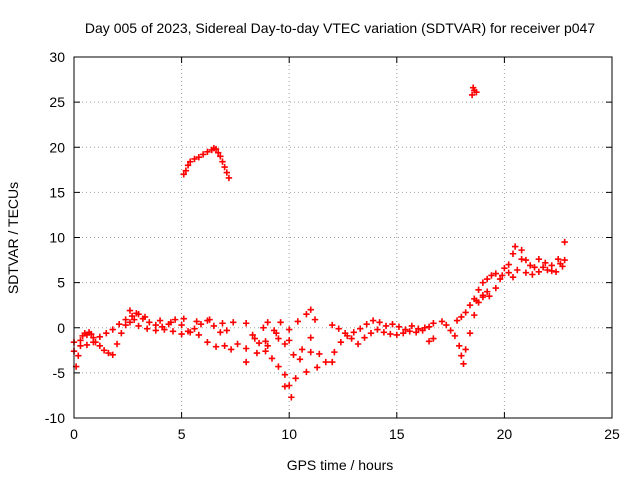 Image resolution: width=640 pixels, height=480 pixels. What do you see at coordinates (289, 434) in the screenshot?
I see `x-tick-label: 10` at bounding box center [289, 434].